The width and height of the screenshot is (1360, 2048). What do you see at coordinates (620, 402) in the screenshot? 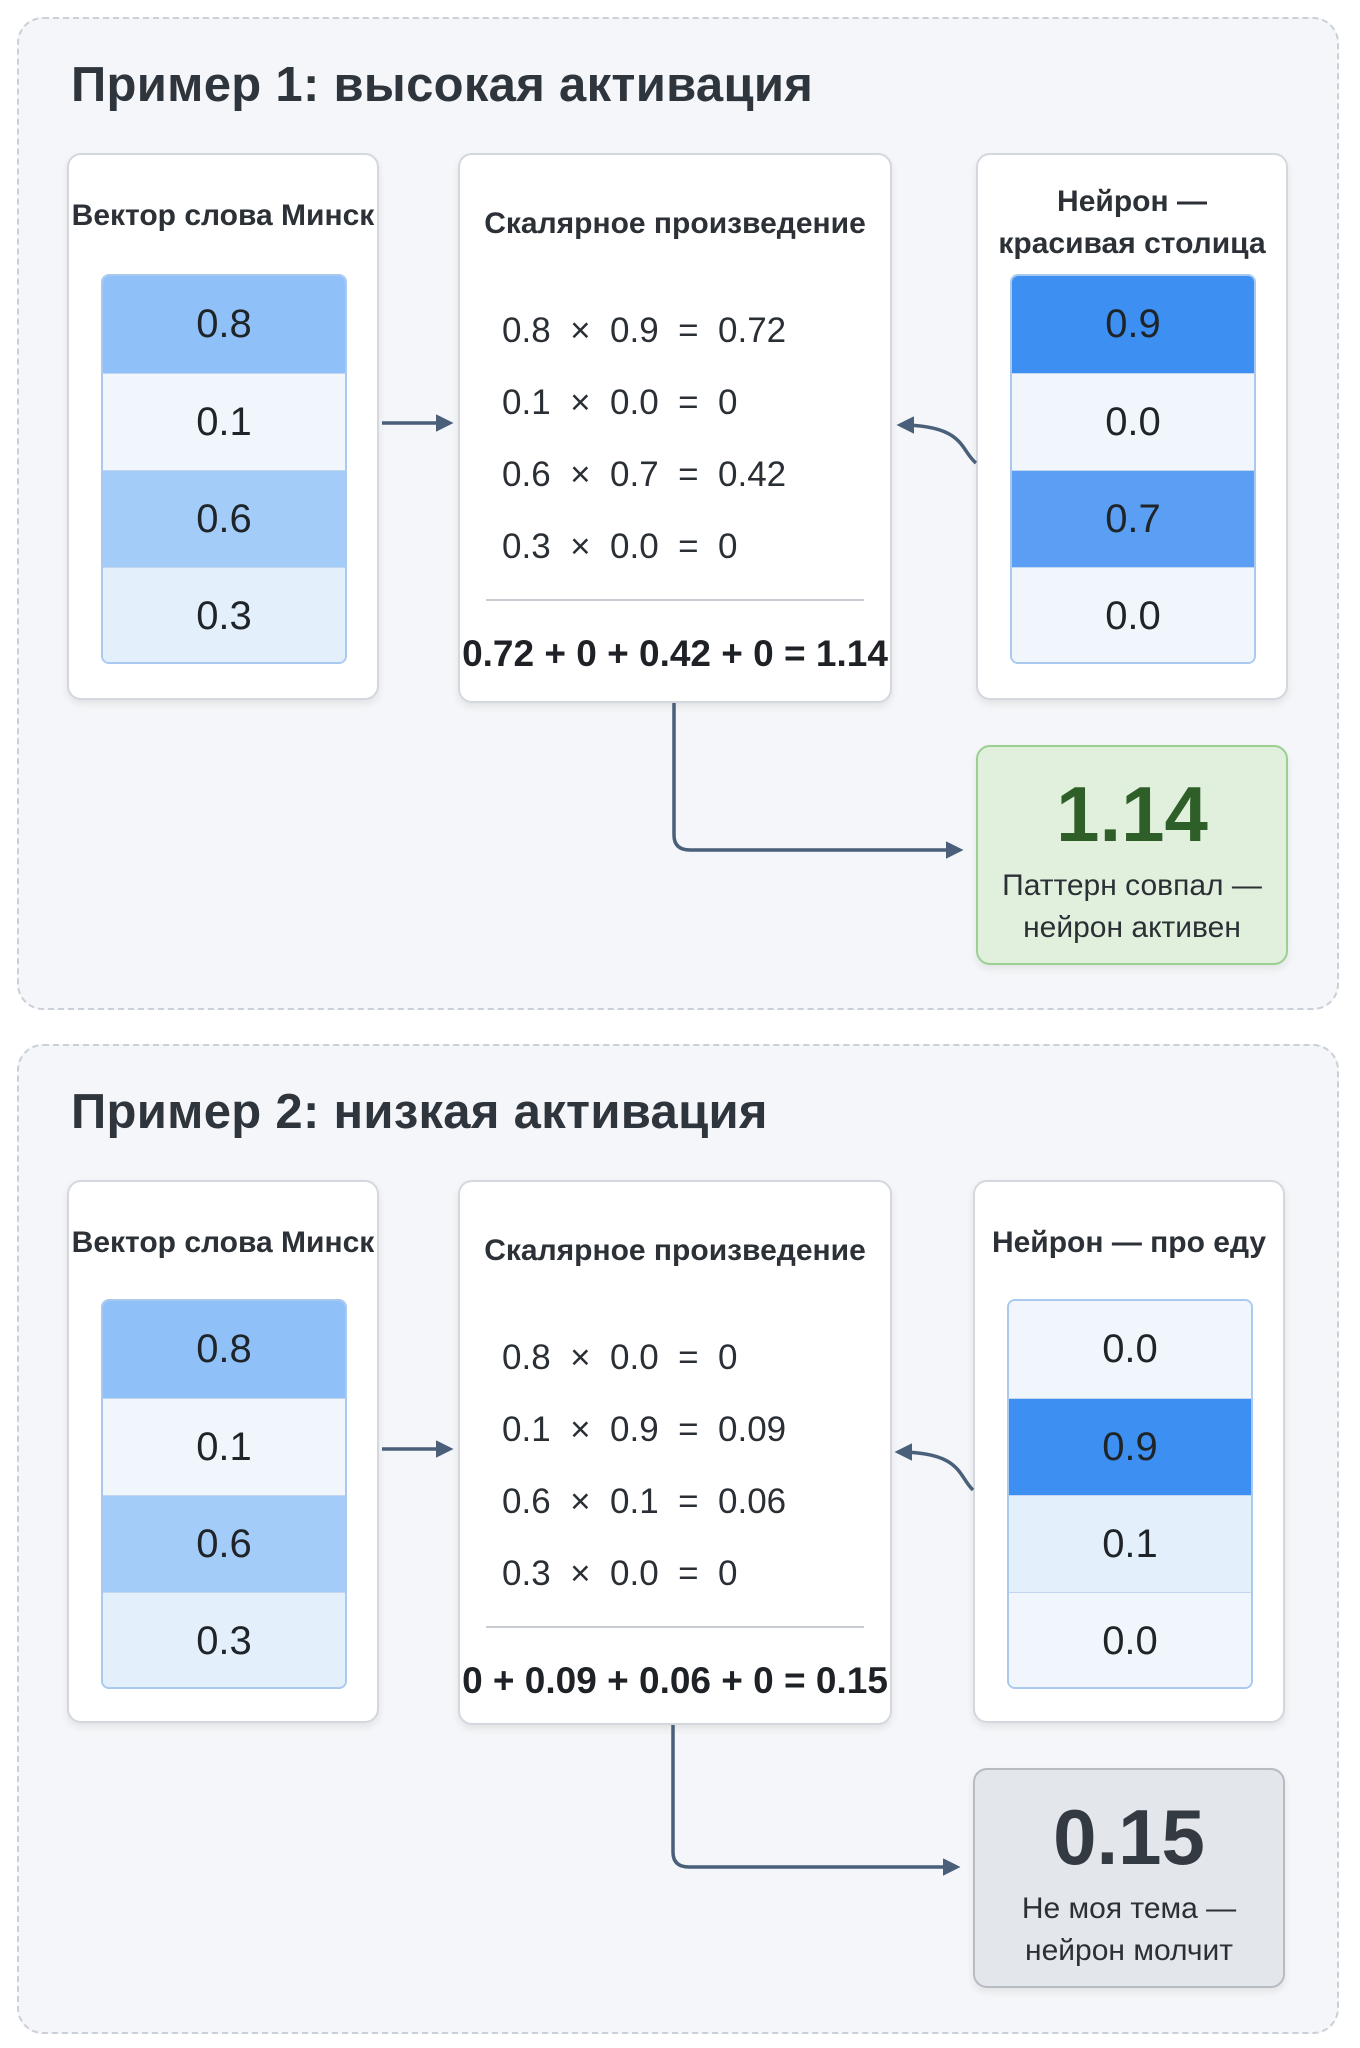
I see `product-term: 0.1 × 0.0 = 0` at bounding box center [620, 402].